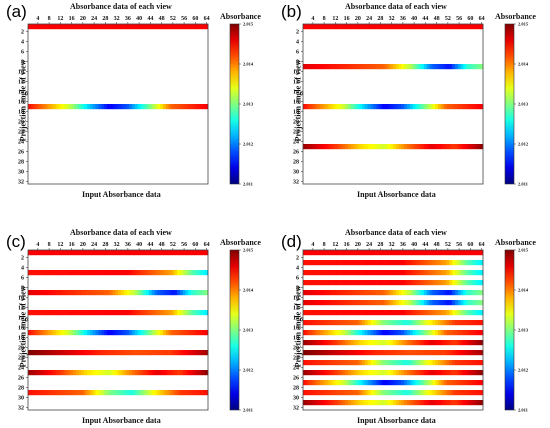  Describe the element at coordinates (380, 245) in the screenshot. I see `x-tick-label: 28` at that location.